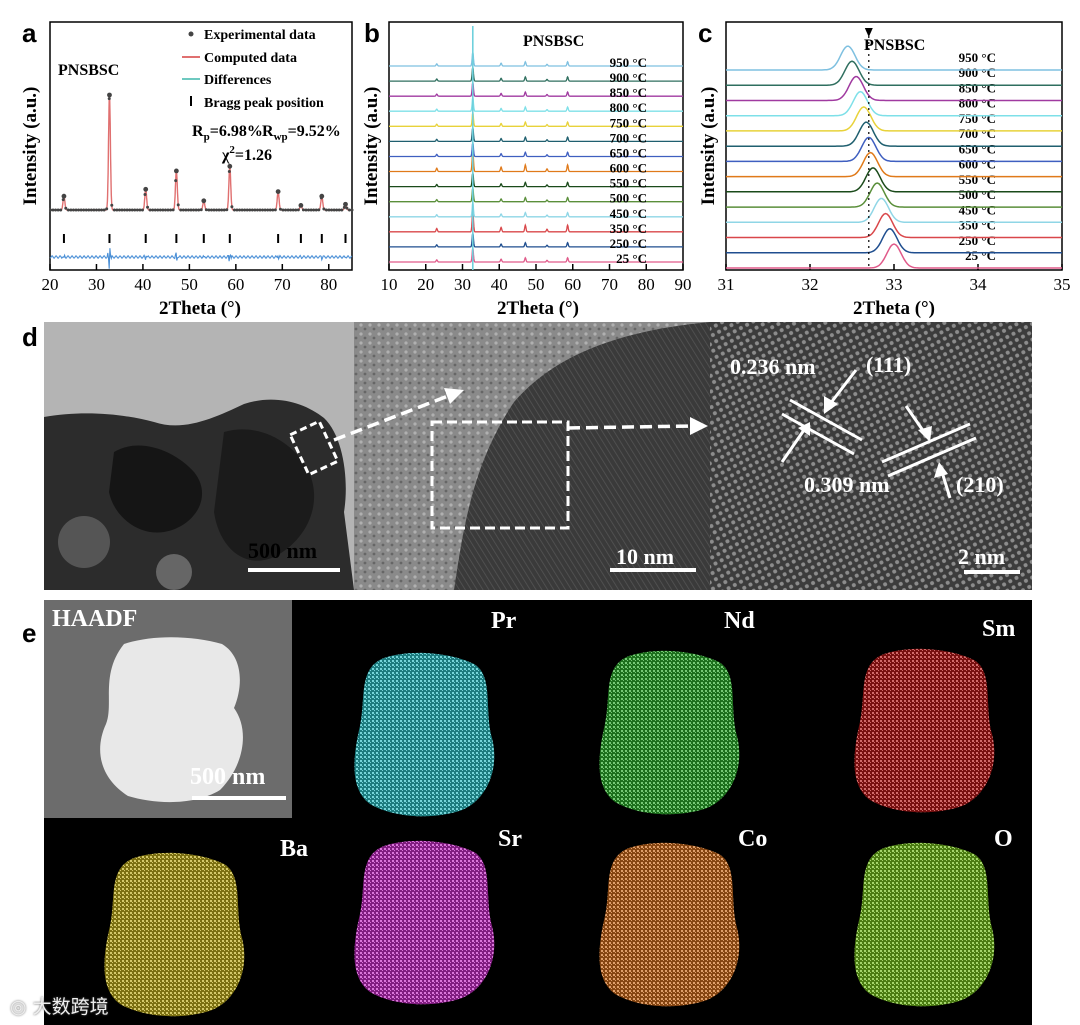 The height and width of the screenshot is (1025, 1080). I want to click on lattice-line-1a, so click(826, 420).